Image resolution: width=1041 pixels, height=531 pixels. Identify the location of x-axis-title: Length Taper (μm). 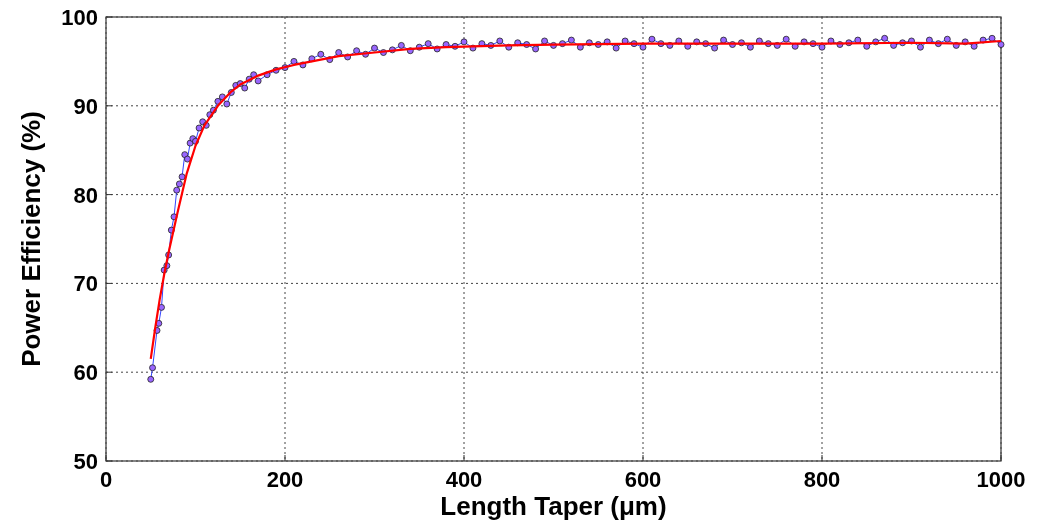
(553, 506).